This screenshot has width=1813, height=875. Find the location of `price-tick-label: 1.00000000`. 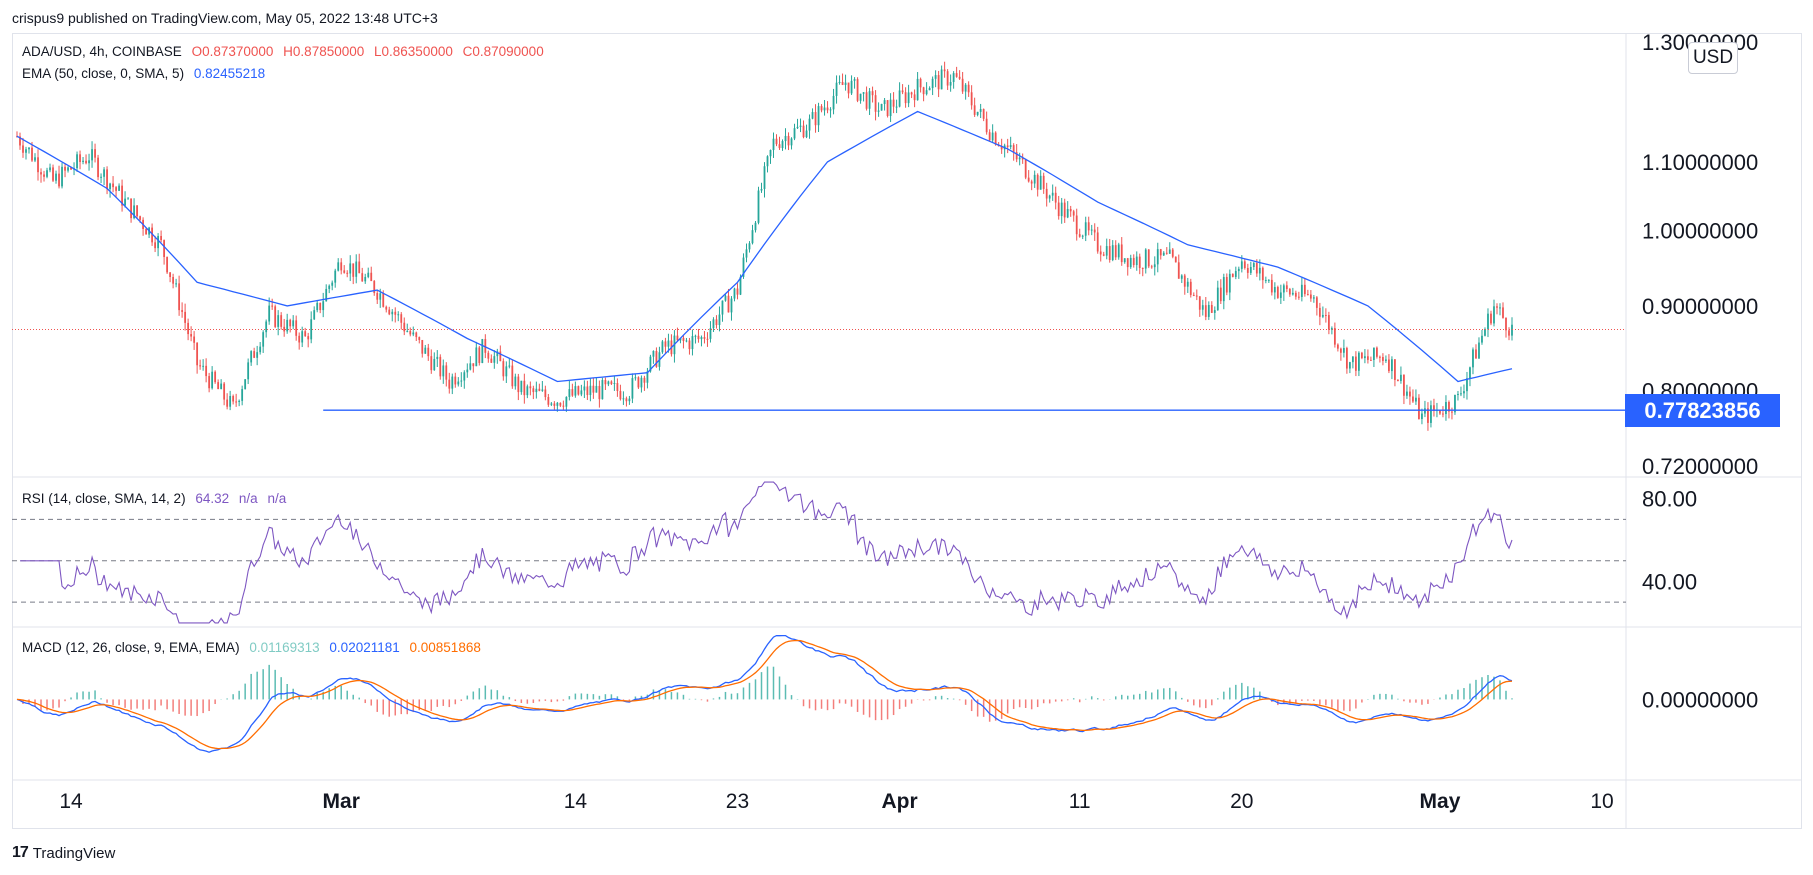

price-tick-label: 1.00000000 is located at coordinates (1700, 230).